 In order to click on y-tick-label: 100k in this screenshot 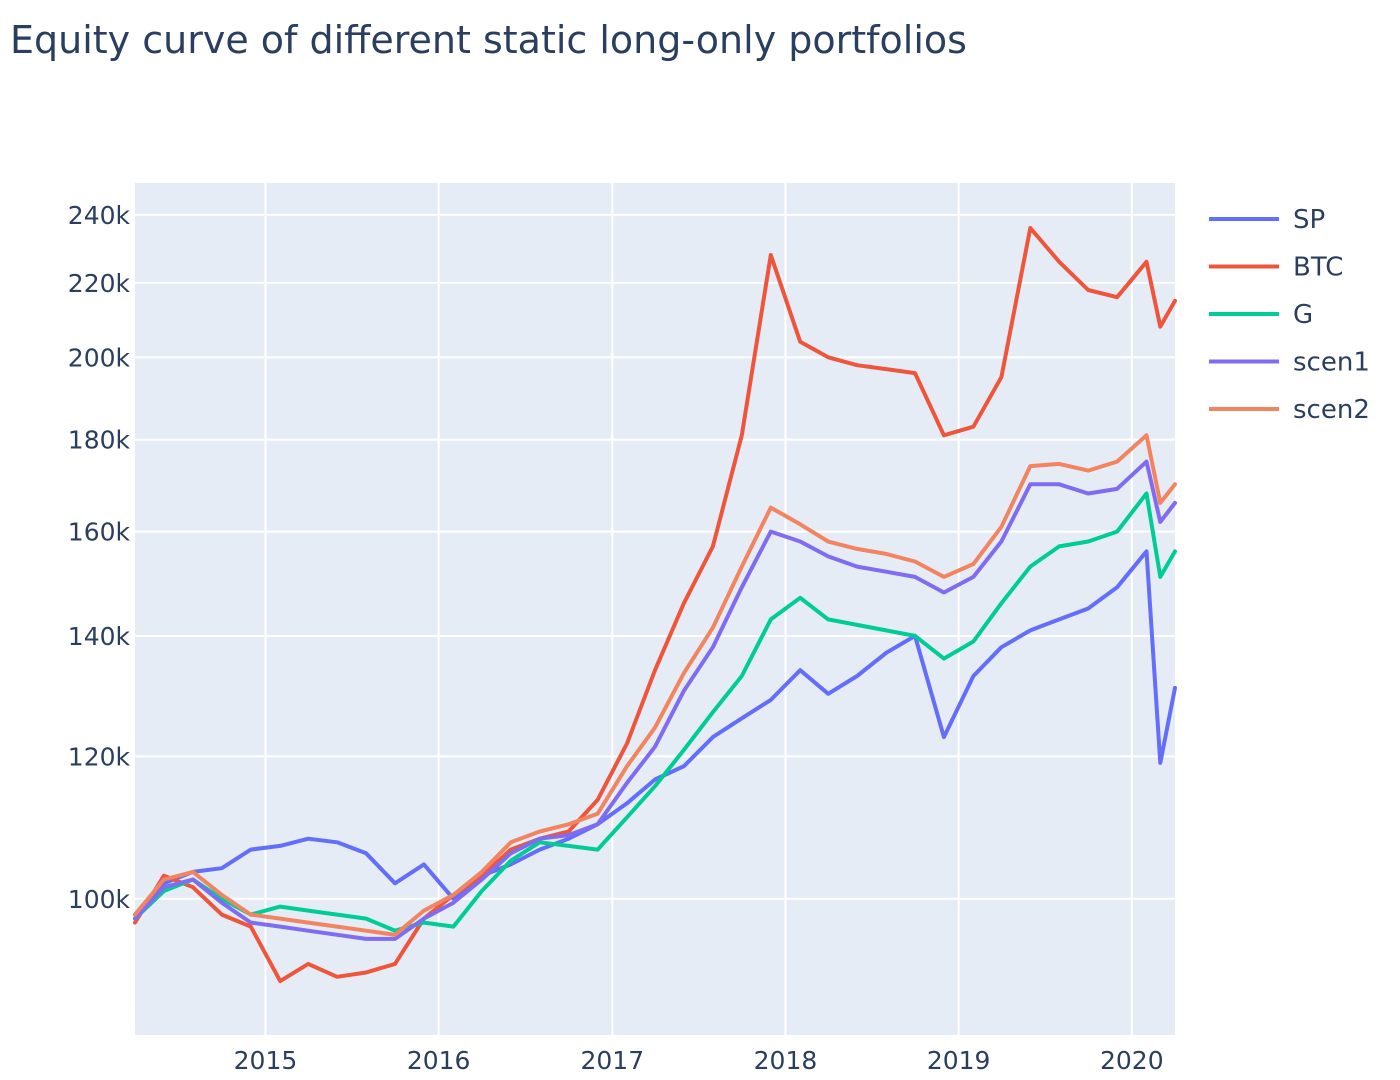, I will do `click(99, 899)`.